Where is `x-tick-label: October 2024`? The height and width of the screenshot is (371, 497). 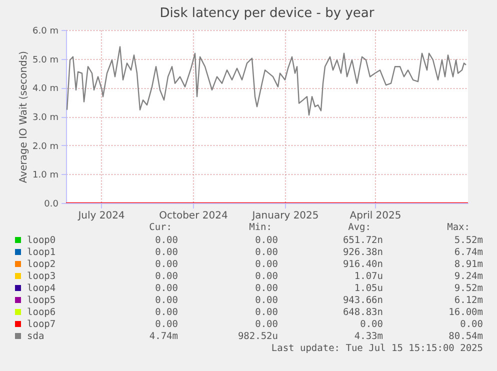 x-tick-label: October 2024 is located at coordinates (193, 216).